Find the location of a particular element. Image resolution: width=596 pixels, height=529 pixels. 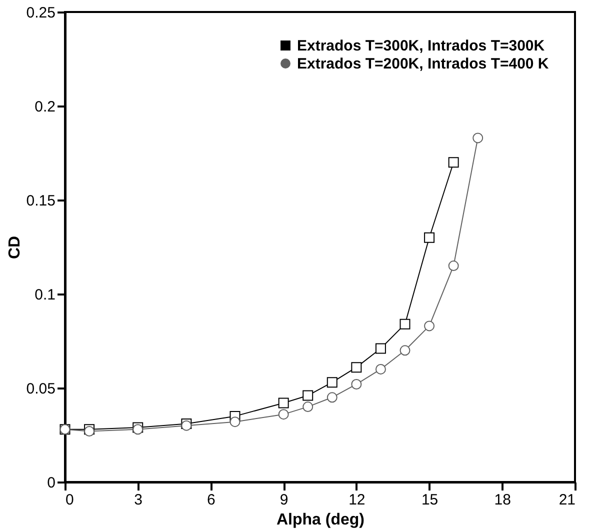

y-tick-label: 0.05 is located at coordinates (41, 389).